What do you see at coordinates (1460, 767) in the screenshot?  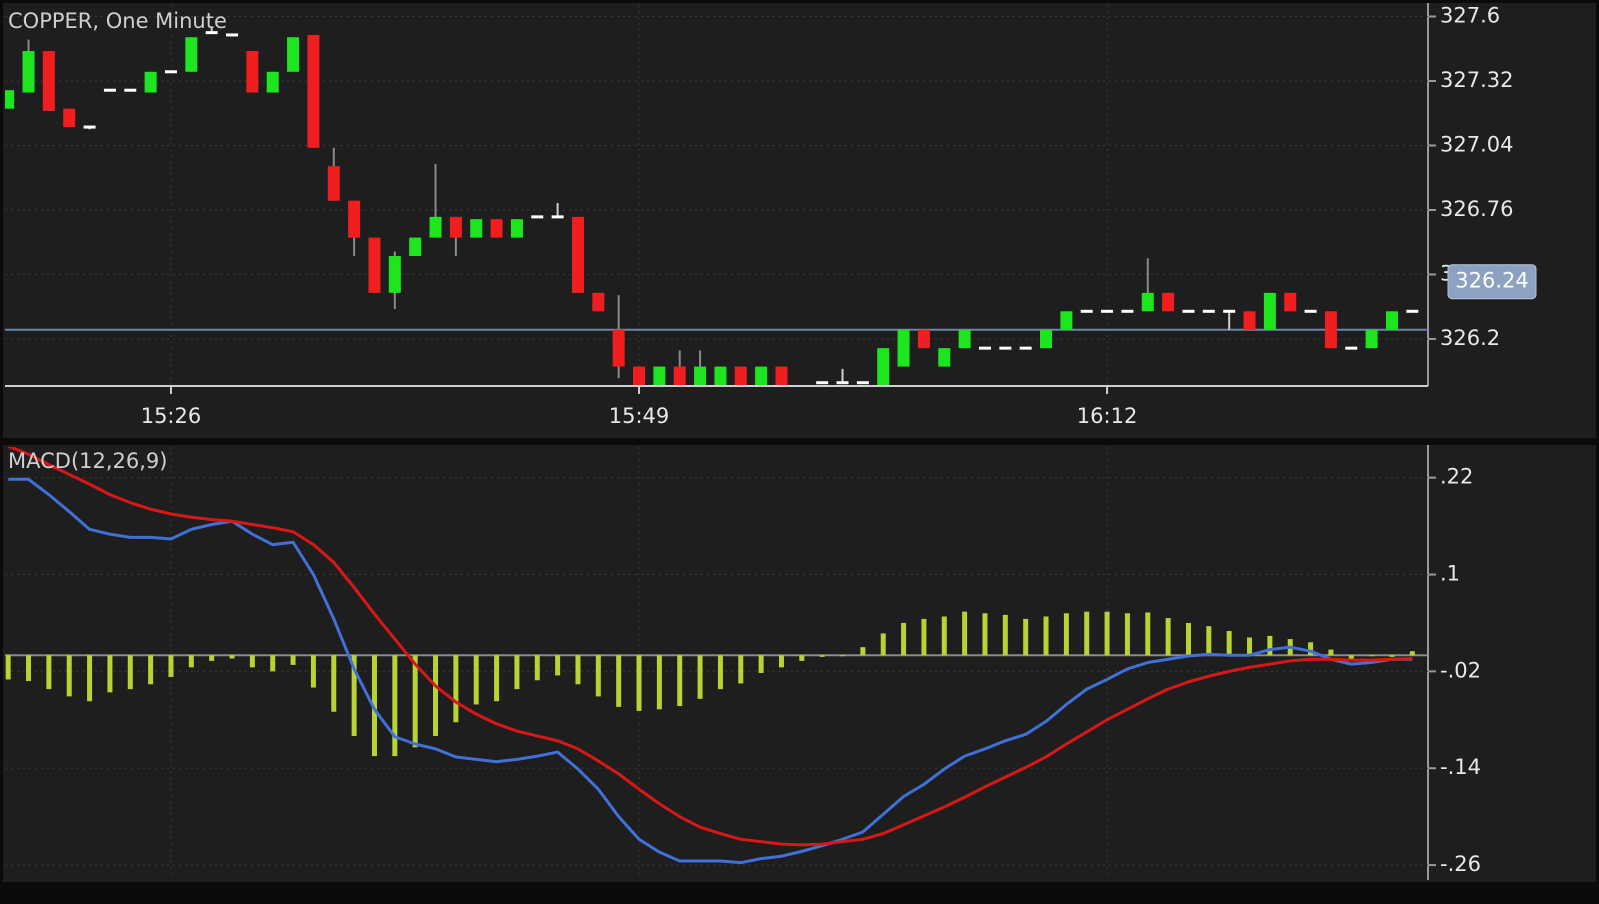 I see `y-tick-label: -.14` at bounding box center [1460, 767].